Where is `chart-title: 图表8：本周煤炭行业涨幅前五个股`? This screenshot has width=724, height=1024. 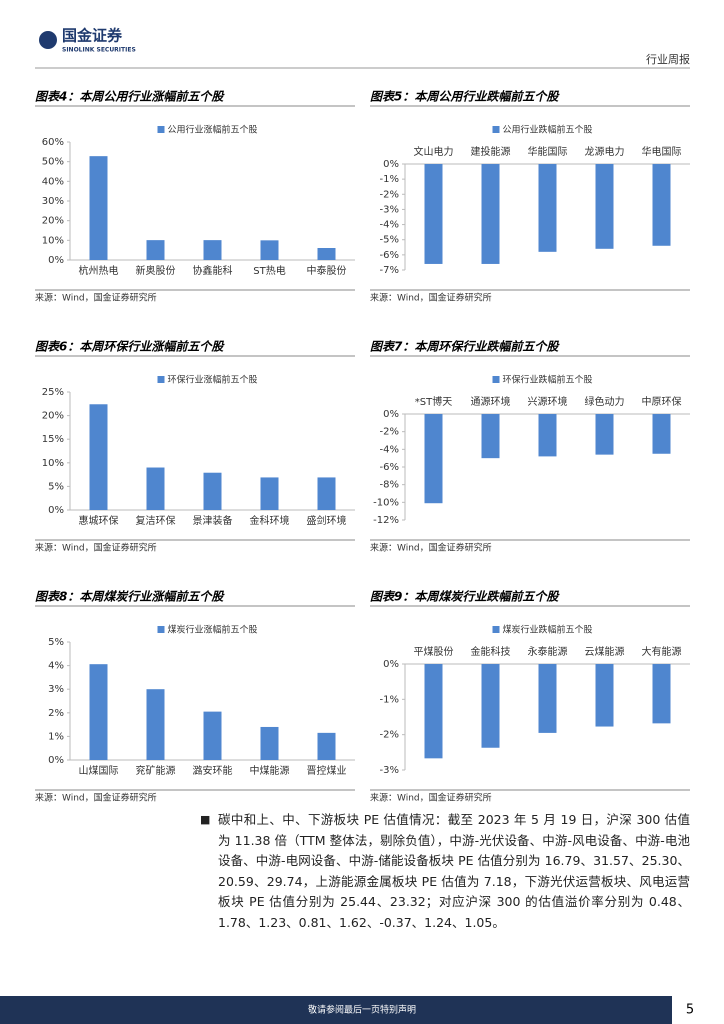
chart-title: 图表8：本周煤炭行业涨幅前五个股 is located at coordinates (130, 597).